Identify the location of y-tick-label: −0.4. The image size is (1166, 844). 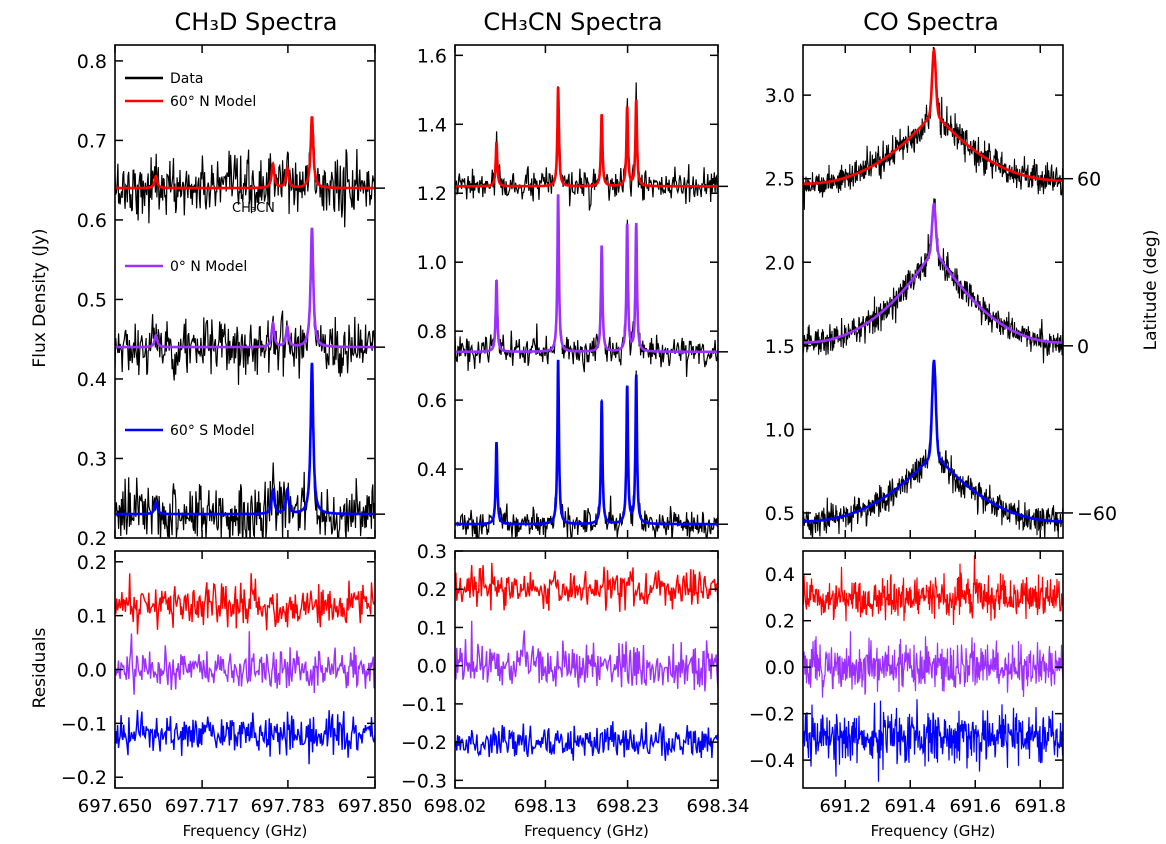
(772, 761).